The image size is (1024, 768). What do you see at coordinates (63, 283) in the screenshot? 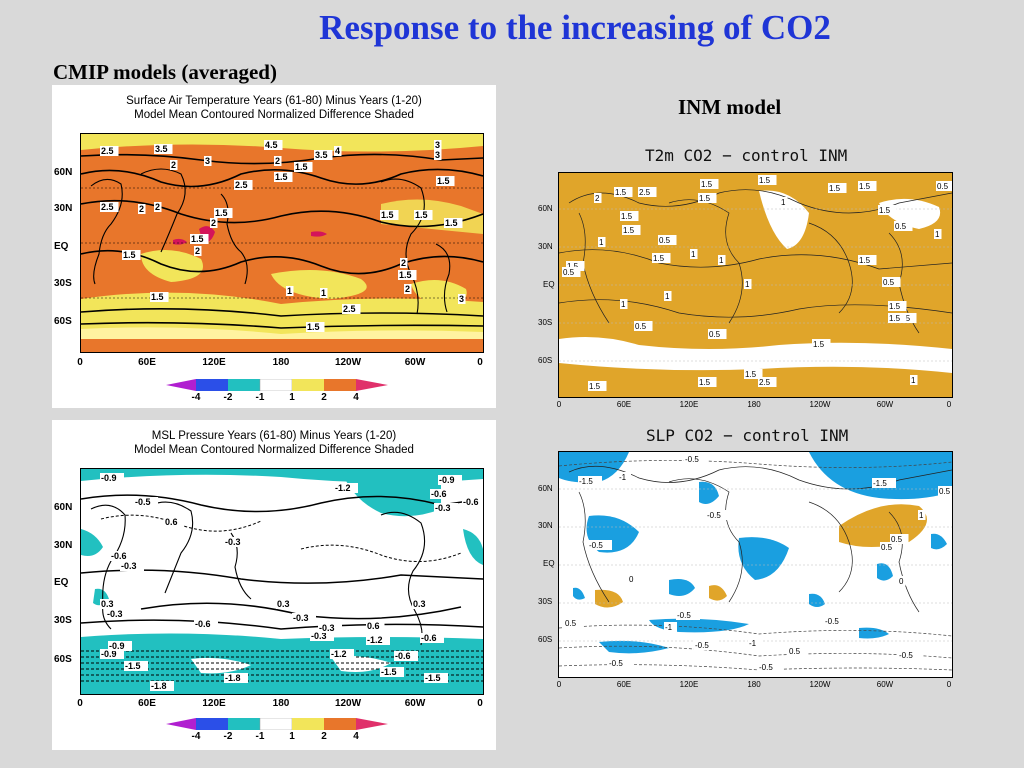
I see `lat-label: 30S` at bounding box center [63, 283].